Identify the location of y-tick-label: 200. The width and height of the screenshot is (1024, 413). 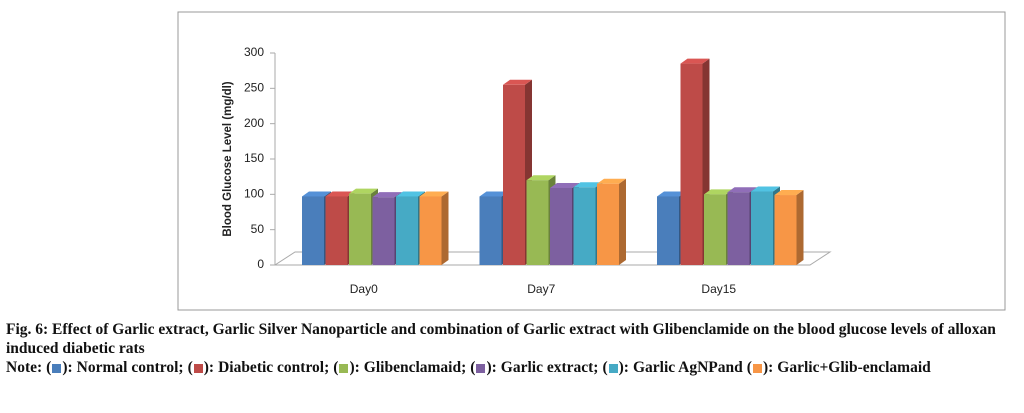
(254, 123).